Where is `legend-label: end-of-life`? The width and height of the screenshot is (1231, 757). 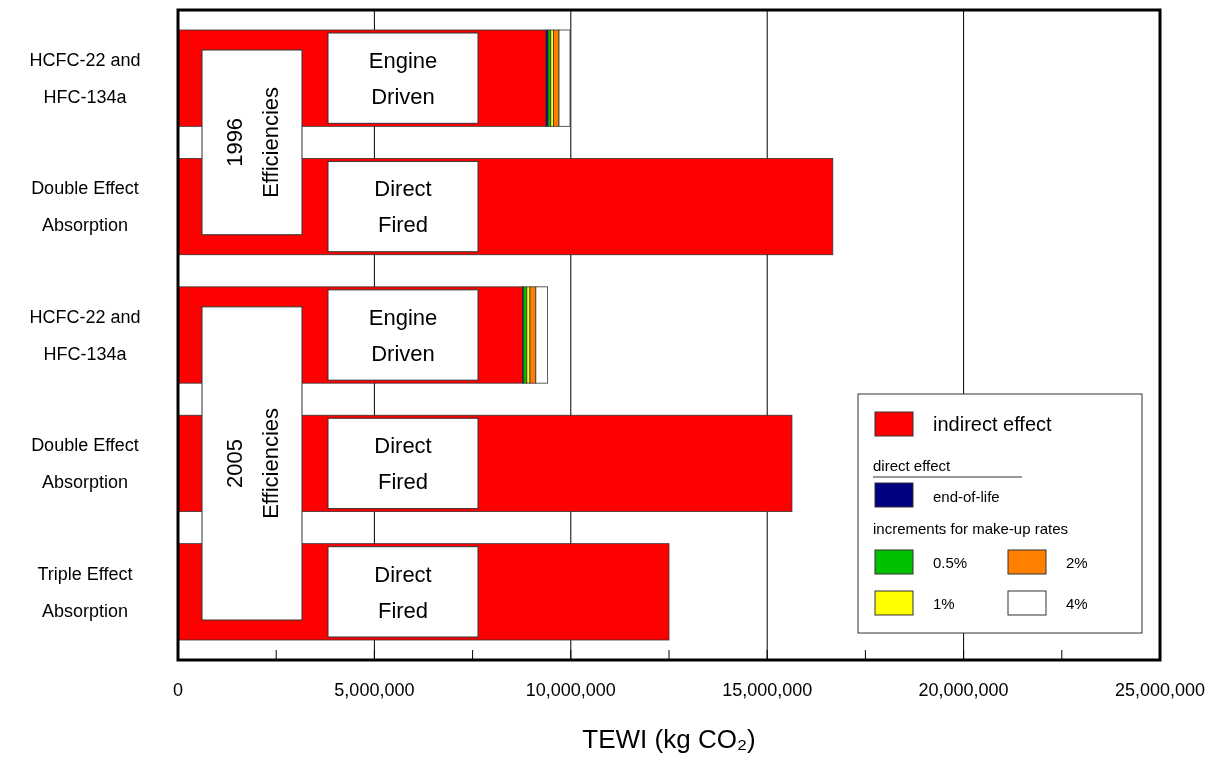 legend-label: end-of-life is located at coordinates (966, 496).